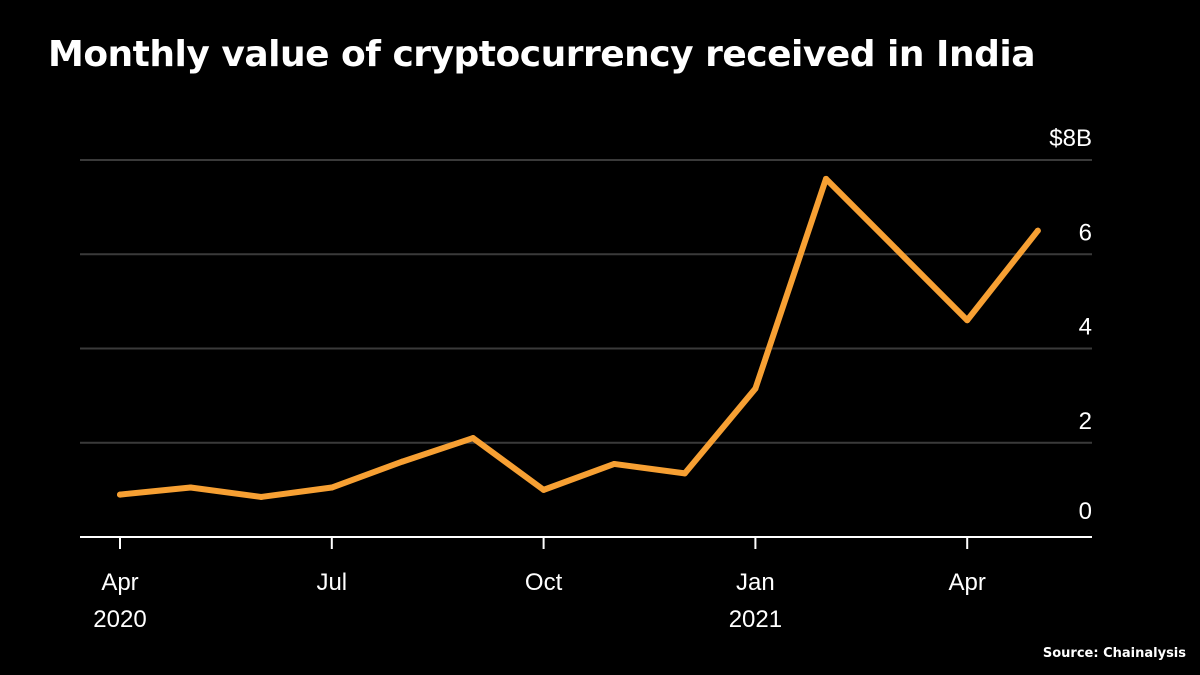 The width and height of the screenshot is (1200, 675). I want to click on x-tick-label-0: Apr, so click(119, 582).